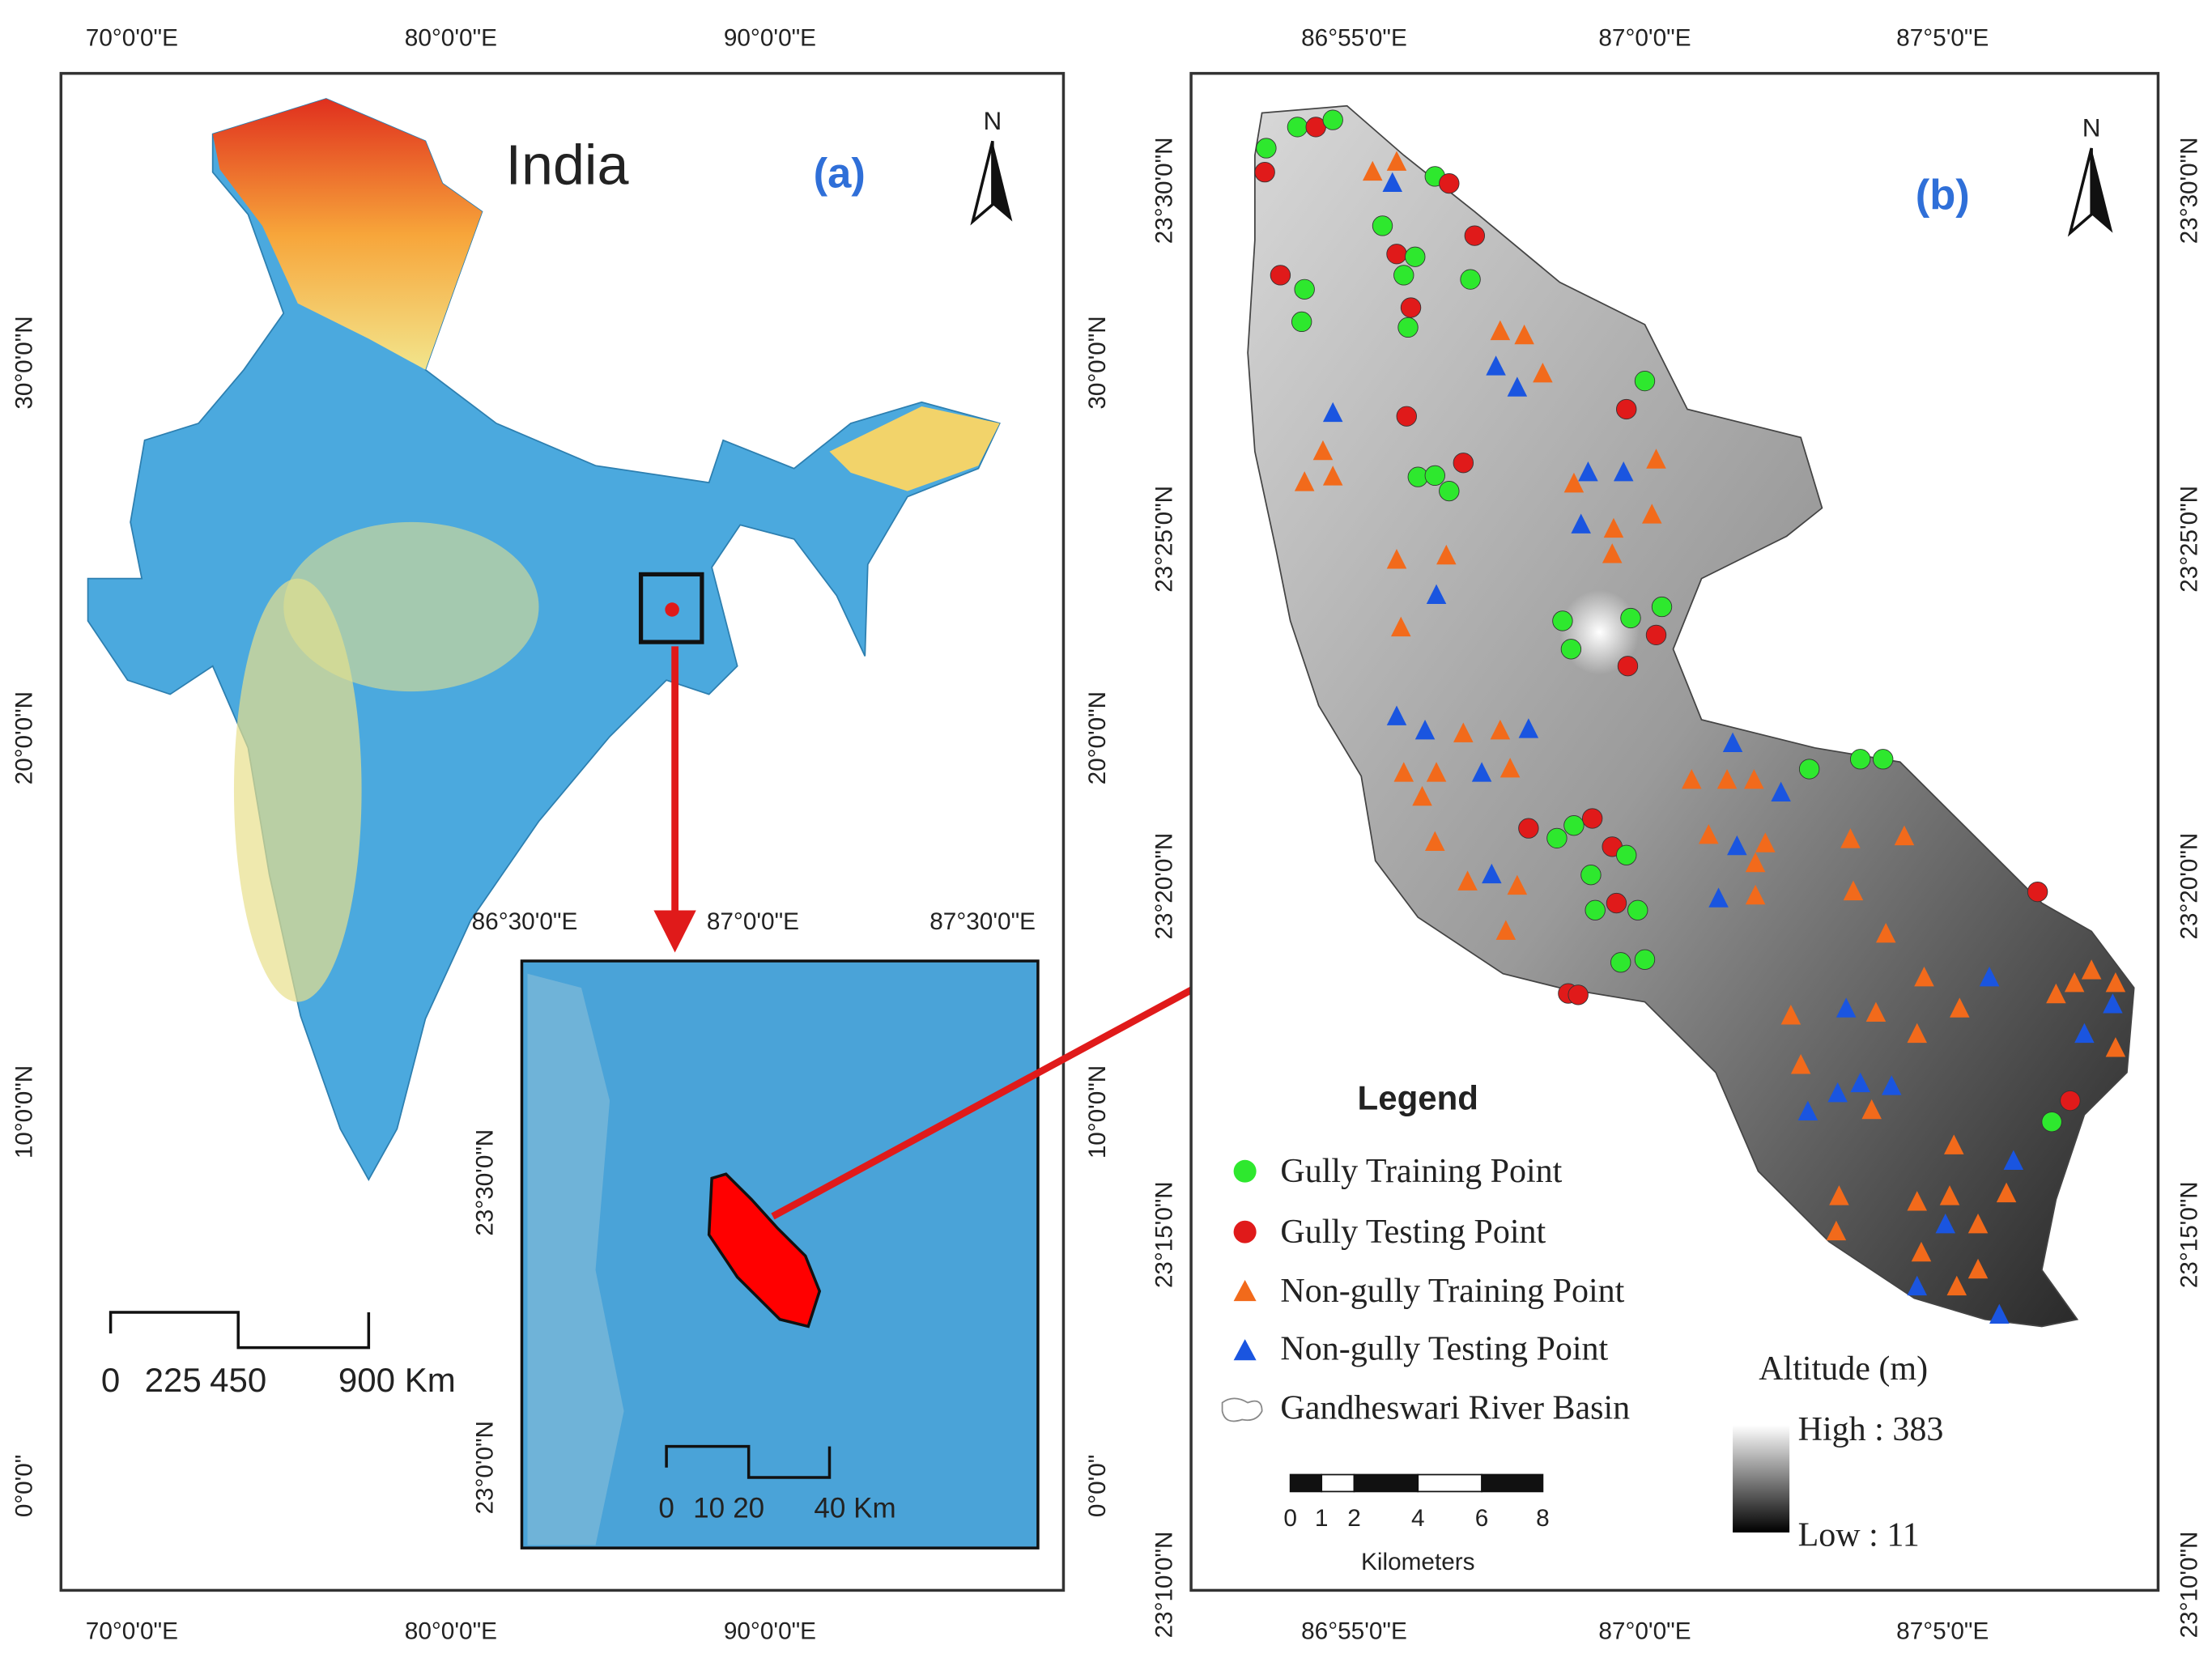 The height and width of the screenshot is (1675, 2212). Describe the element at coordinates (1421, 1171) in the screenshot. I see `legend-item: Gully Training Point` at that location.